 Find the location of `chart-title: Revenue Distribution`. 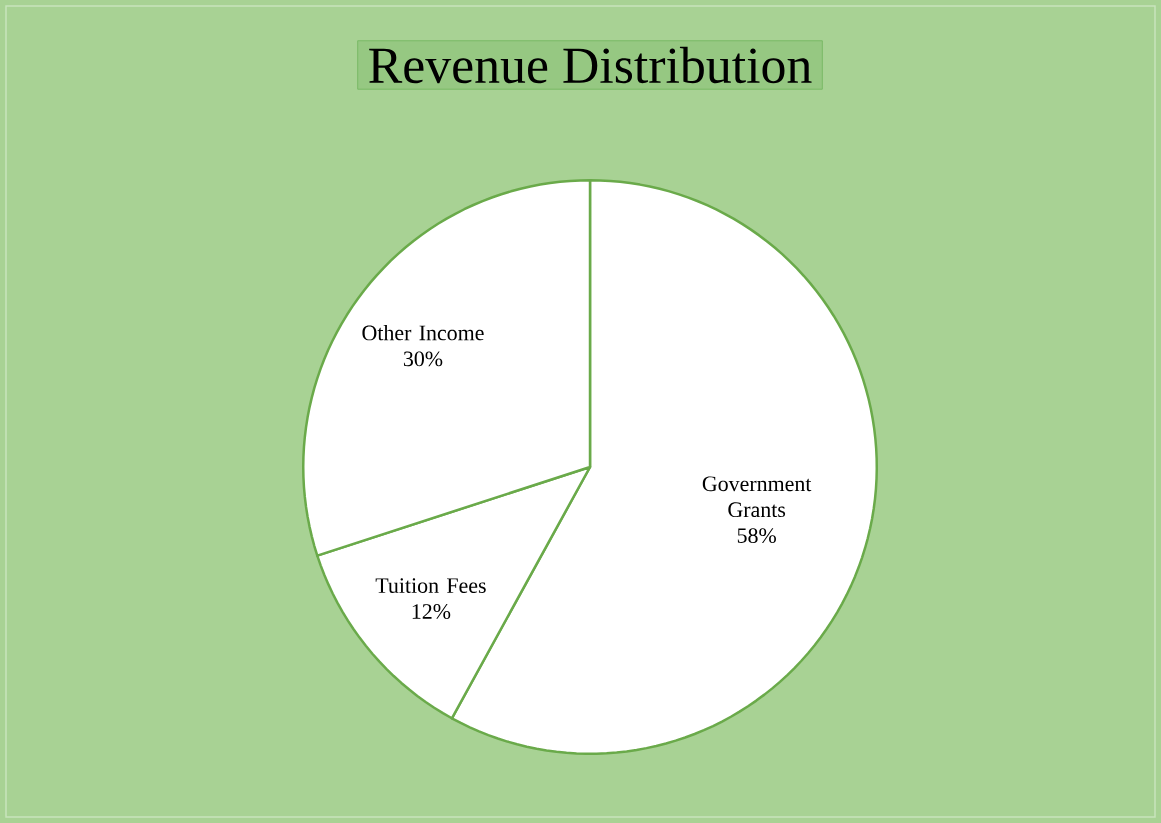

chart-title: Revenue Distribution is located at coordinates (590, 65).